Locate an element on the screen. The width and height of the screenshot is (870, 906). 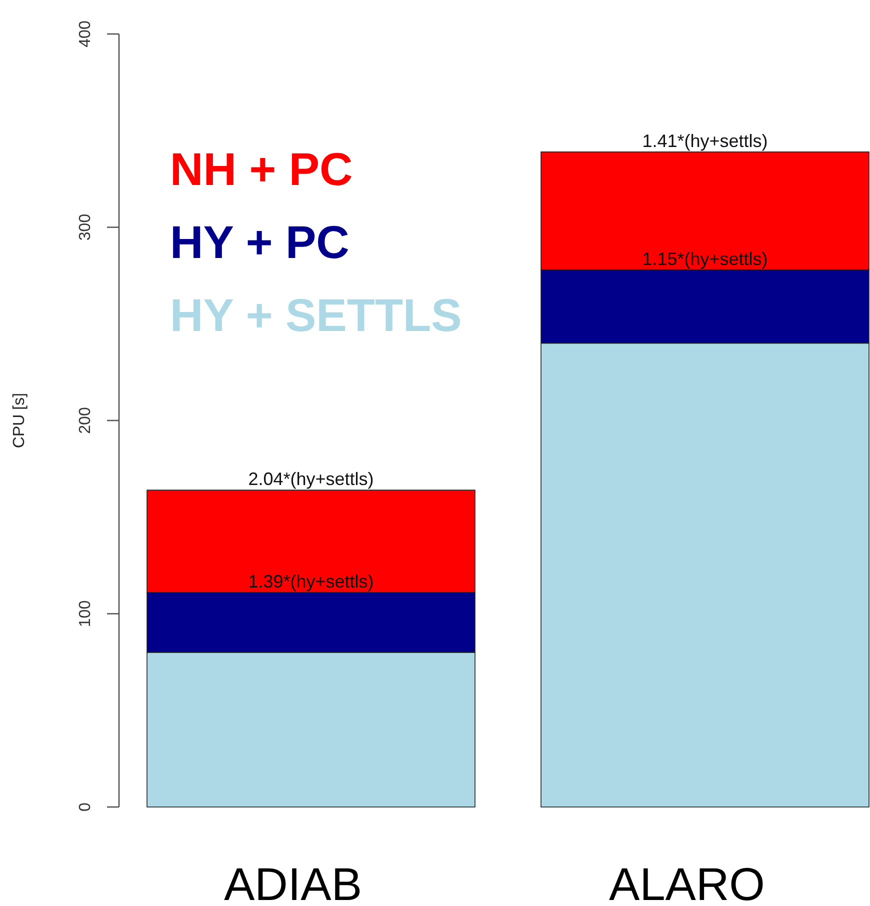
x-tick-label: ALARO is located at coordinates (687, 882).